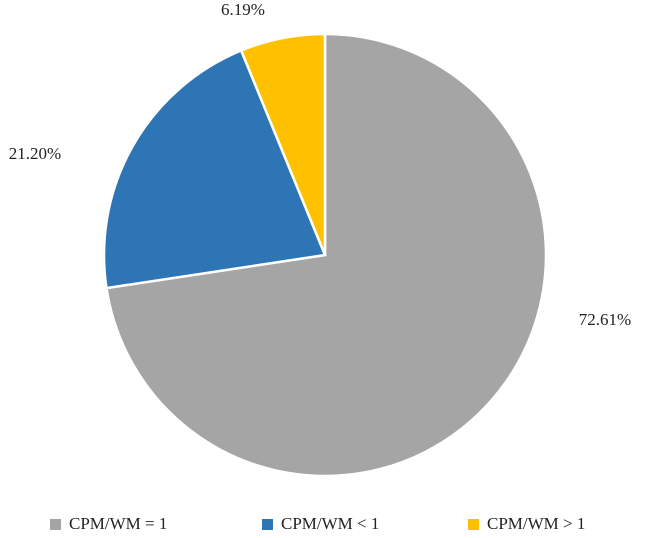  What do you see at coordinates (330, 523) in the screenshot?
I see `legend-label: CPM/WM < 1` at bounding box center [330, 523].